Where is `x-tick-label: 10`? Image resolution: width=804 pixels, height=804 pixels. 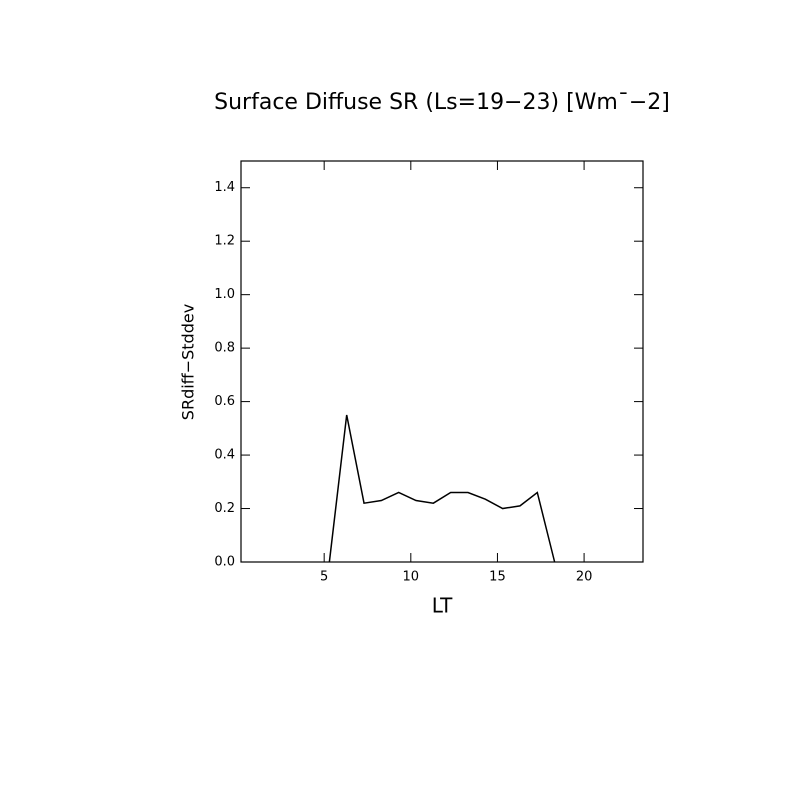
x-tick-label: 10 is located at coordinates (411, 577).